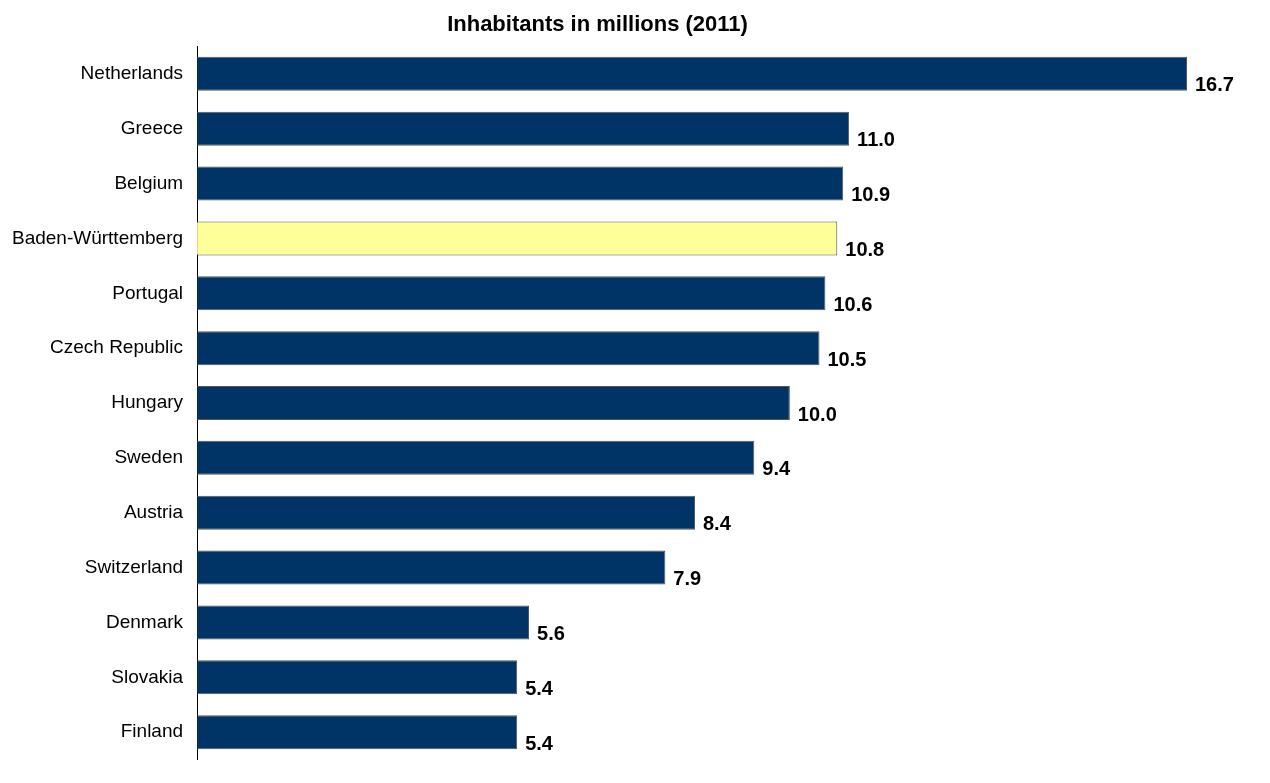 The height and width of the screenshot is (783, 1270). What do you see at coordinates (776, 468) in the screenshot?
I see `data-label: 9.4` at bounding box center [776, 468].